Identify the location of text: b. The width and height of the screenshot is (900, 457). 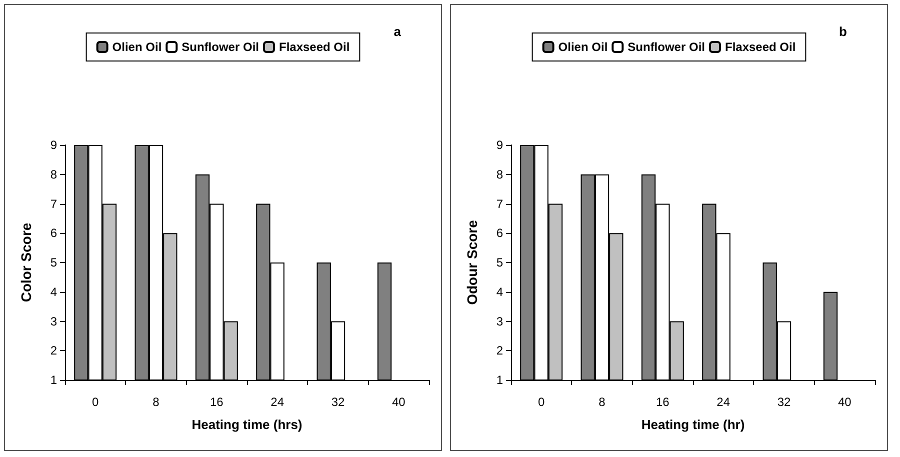
(843, 31).